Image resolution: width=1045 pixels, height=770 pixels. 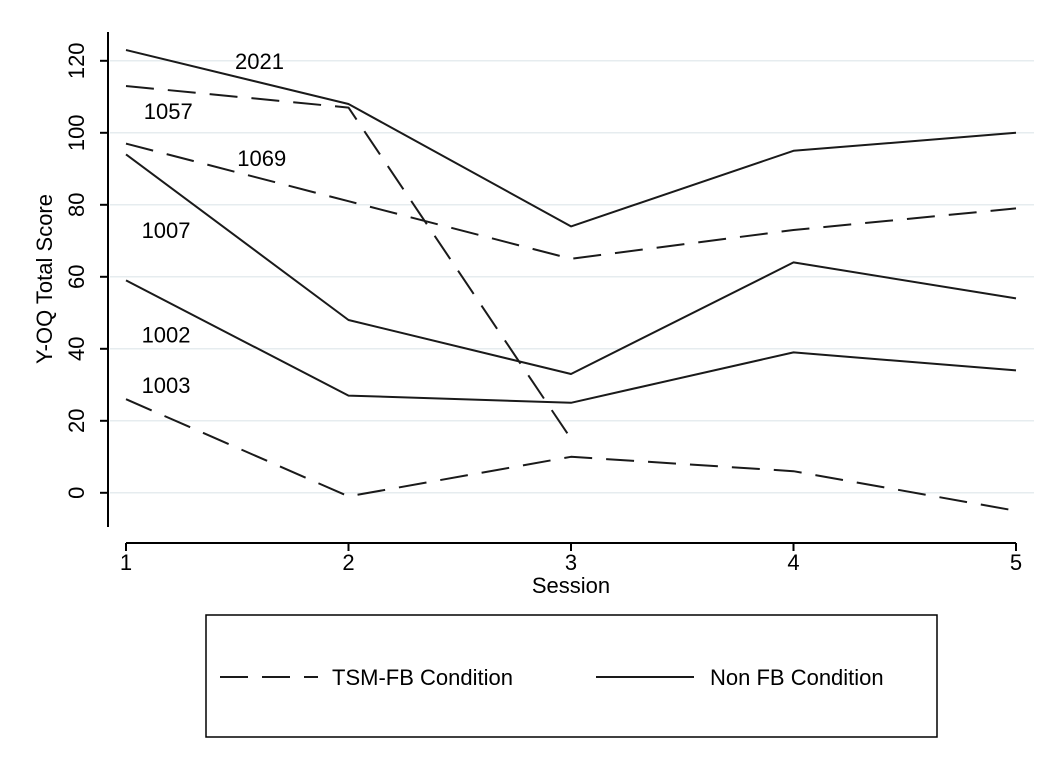 I want to click on series-label: 1007, so click(x=166, y=230).